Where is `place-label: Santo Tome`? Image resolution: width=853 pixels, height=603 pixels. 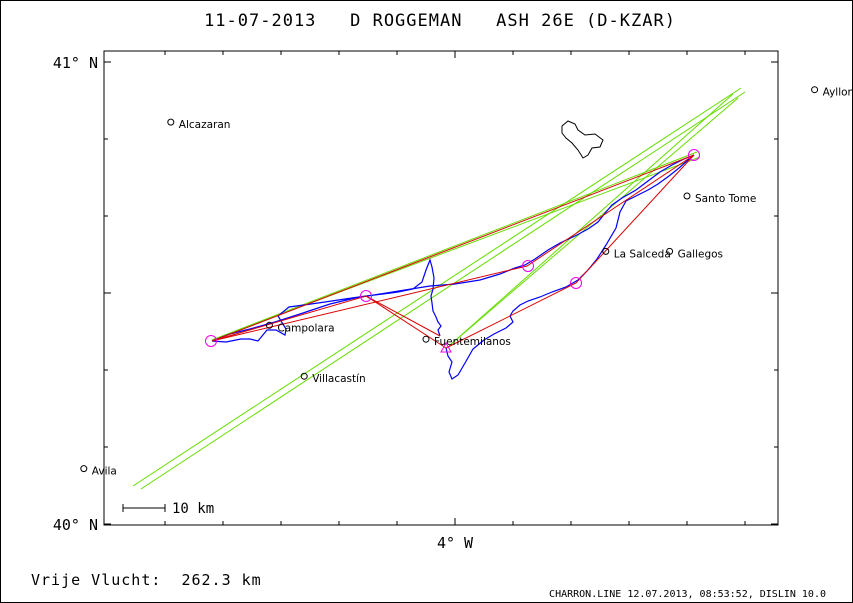 place-label: Santo Tome is located at coordinates (725, 199).